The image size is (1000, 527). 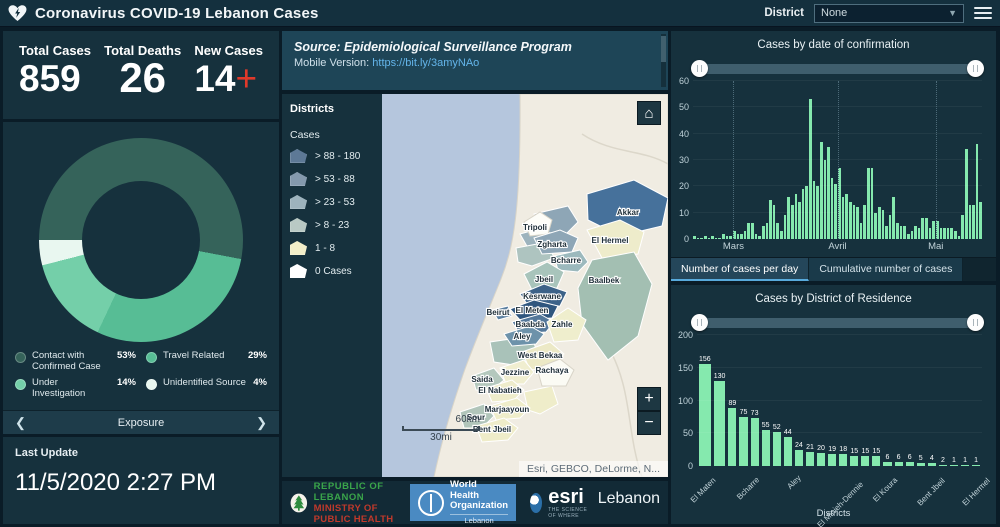 I want to click on bar-group: 21, so click(x=809, y=400).